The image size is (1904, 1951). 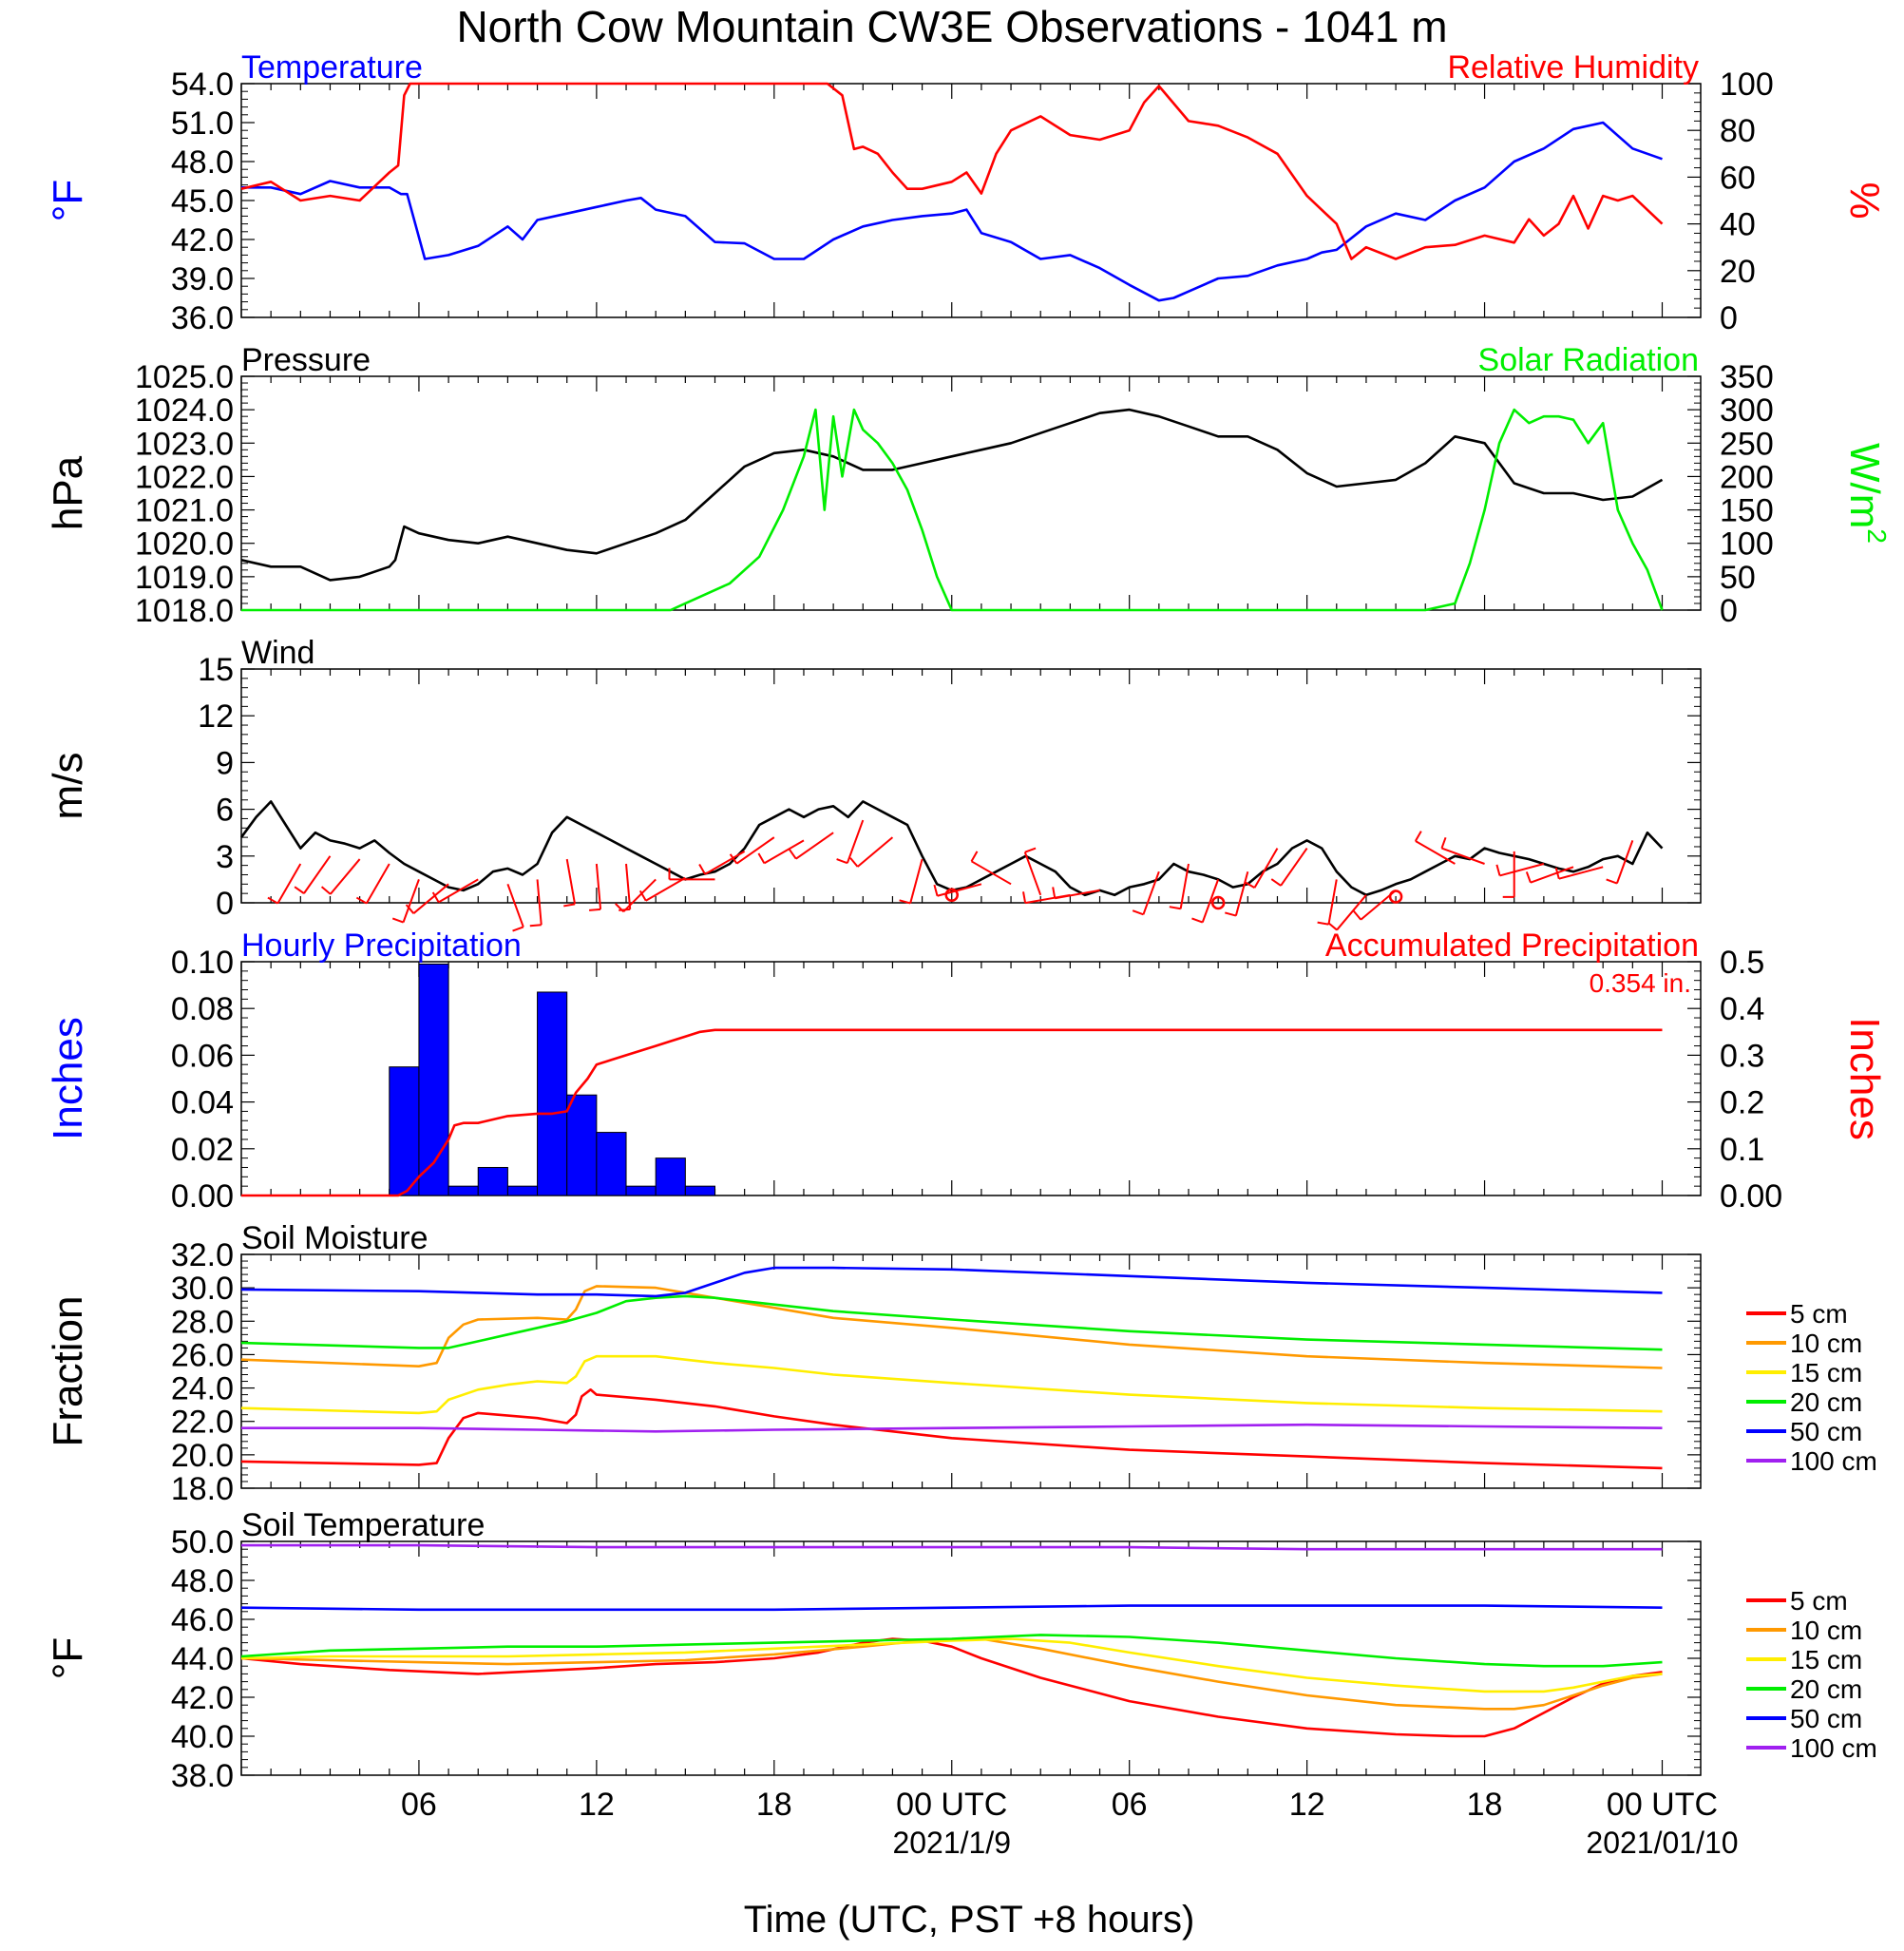 What do you see at coordinates (1747, 511) in the screenshot?
I see `y-tick-label-right: 150` at bounding box center [1747, 511].